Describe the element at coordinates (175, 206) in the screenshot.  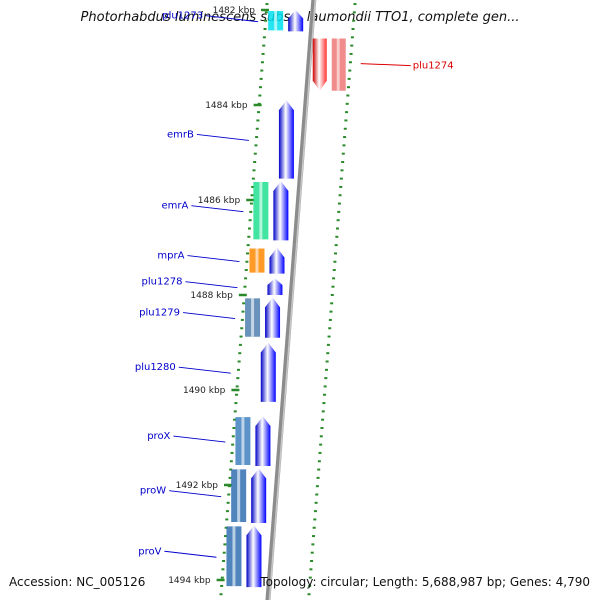
I see `gene-label: emrA` at that location.